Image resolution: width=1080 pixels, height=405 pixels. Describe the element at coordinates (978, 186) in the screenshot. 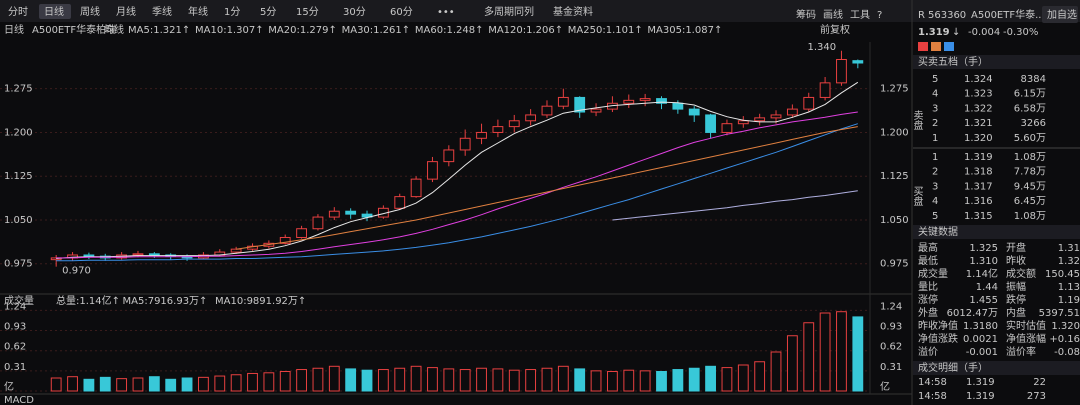

I see `label: 1.317` at that location.